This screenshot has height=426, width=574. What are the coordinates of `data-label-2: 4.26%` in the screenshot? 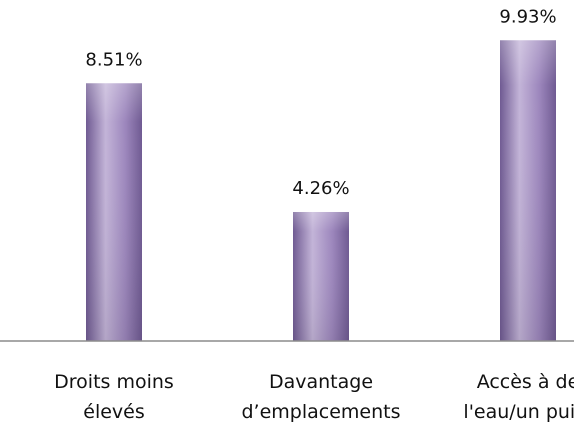 It's located at (320, 188).